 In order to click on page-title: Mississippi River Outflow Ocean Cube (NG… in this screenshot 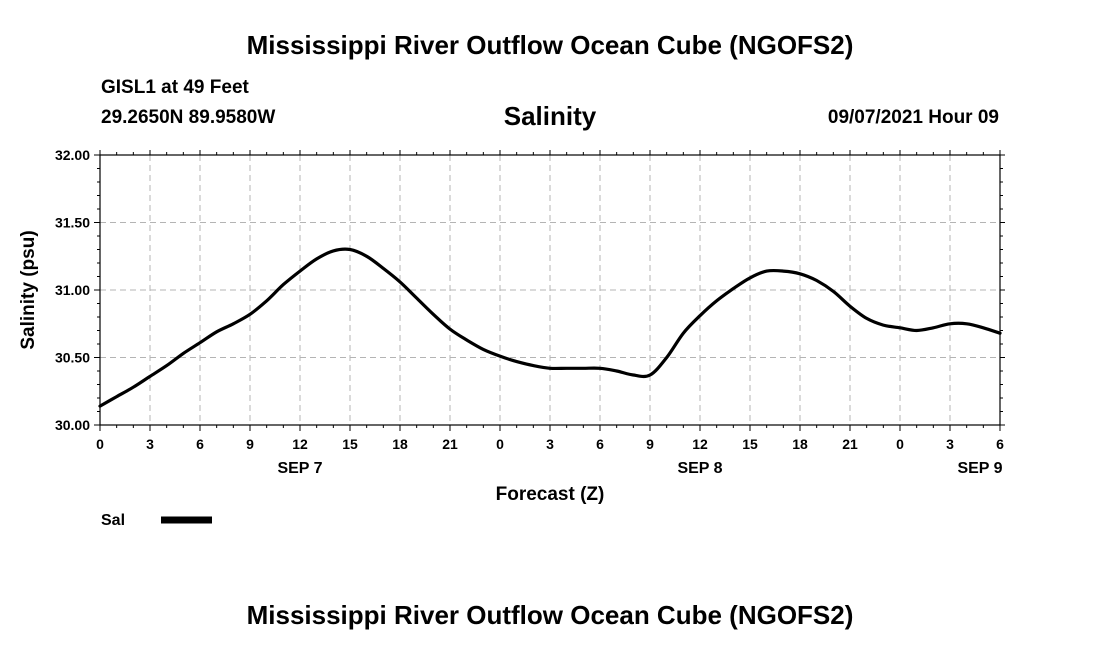, I will do `click(550, 45)`.